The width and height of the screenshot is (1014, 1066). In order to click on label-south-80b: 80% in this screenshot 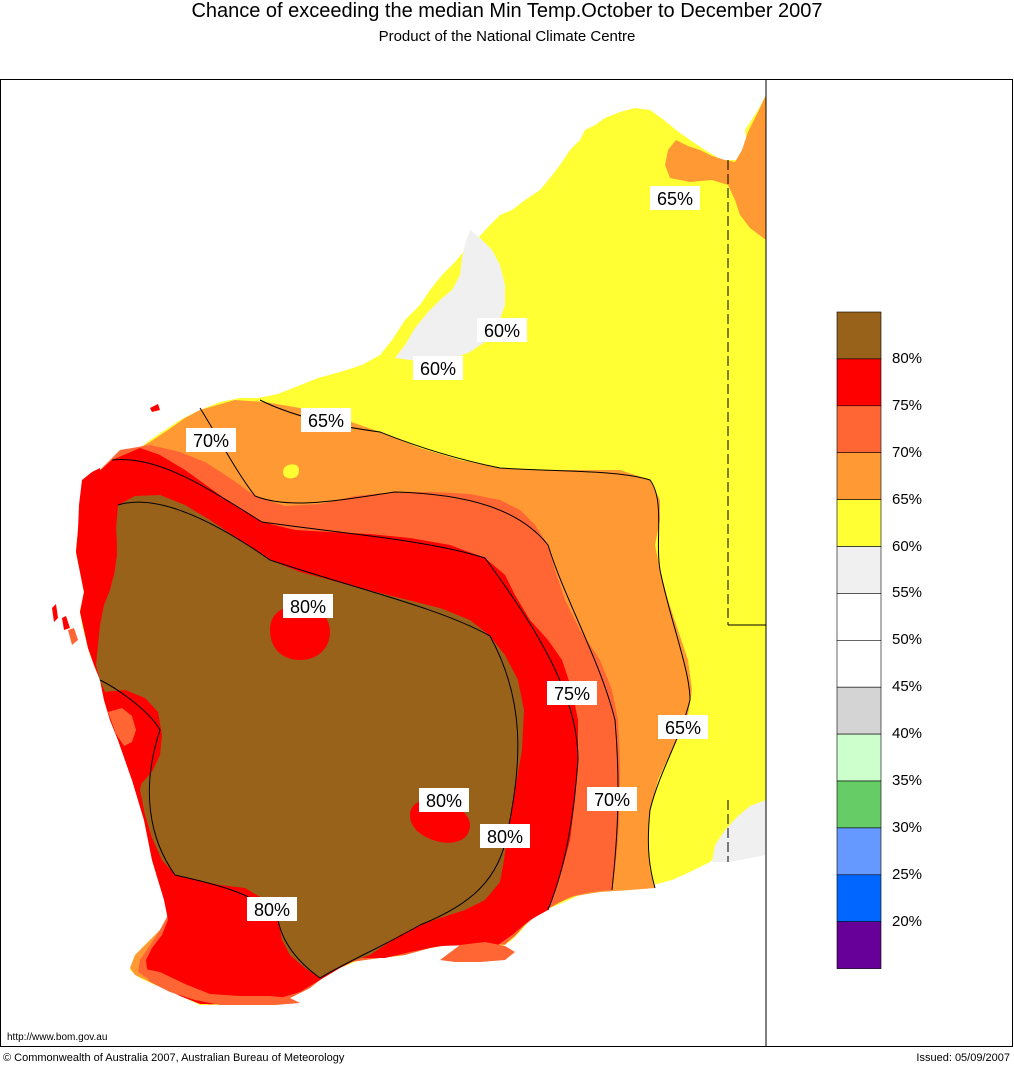, I will do `click(505, 837)`.